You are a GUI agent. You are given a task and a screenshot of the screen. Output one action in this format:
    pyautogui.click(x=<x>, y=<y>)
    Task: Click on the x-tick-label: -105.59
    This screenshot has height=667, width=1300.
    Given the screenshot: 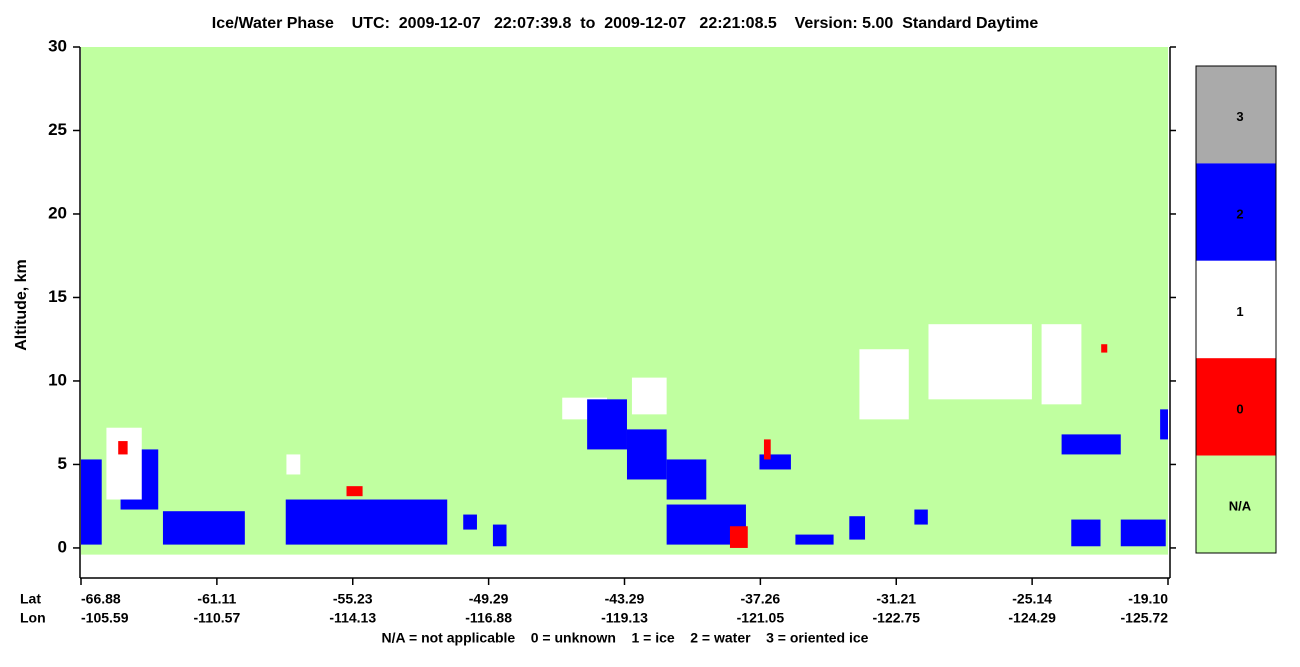 What is the action you would take?
    pyautogui.click(x=105, y=618)
    